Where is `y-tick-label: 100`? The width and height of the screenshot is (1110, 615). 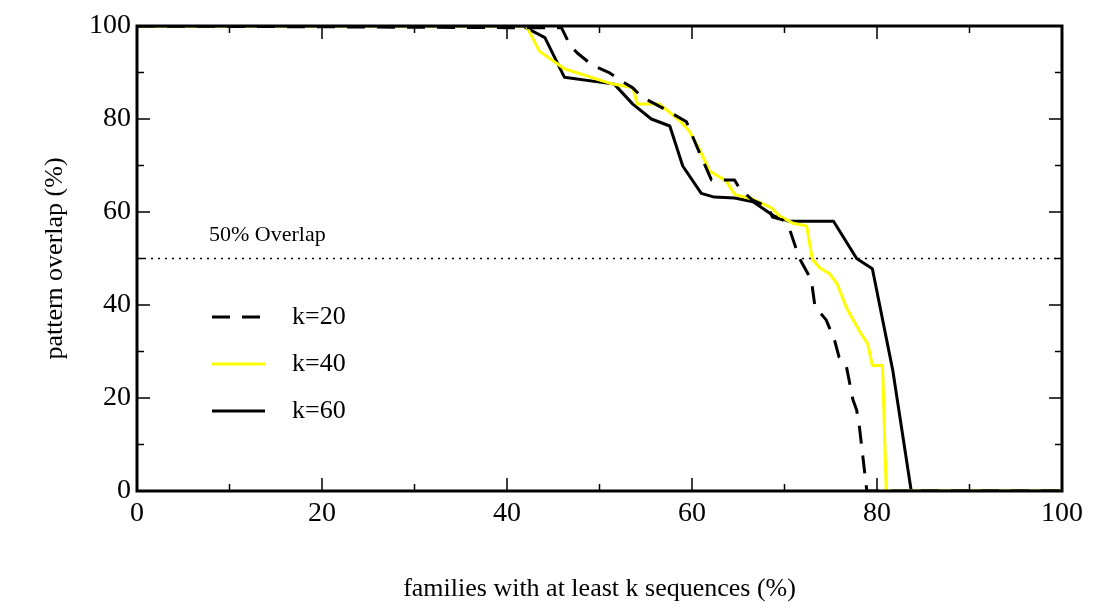 y-tick-label: 100 is located at coordinates (110, 24).